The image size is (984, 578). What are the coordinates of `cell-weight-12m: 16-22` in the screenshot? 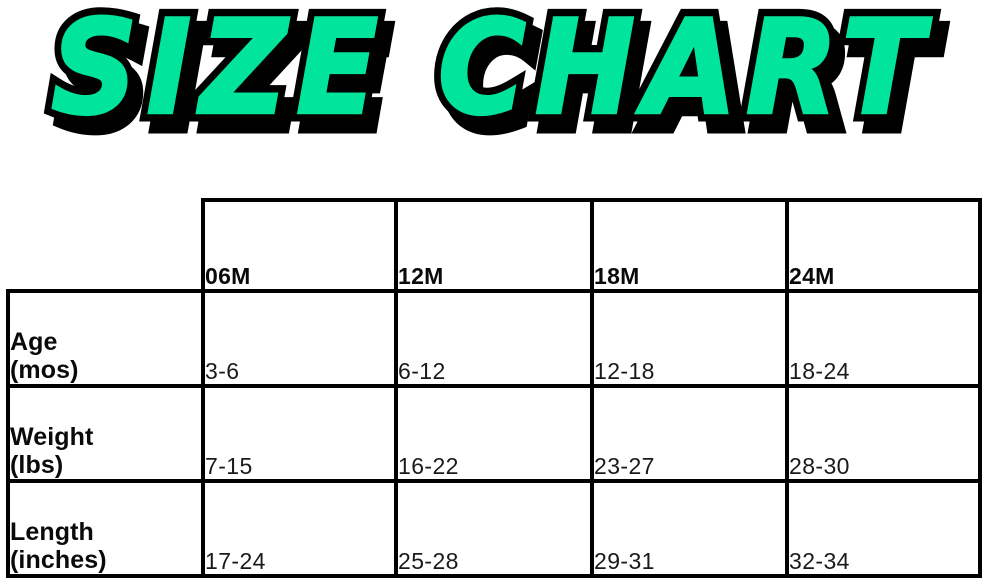 It's located at (494, 433).